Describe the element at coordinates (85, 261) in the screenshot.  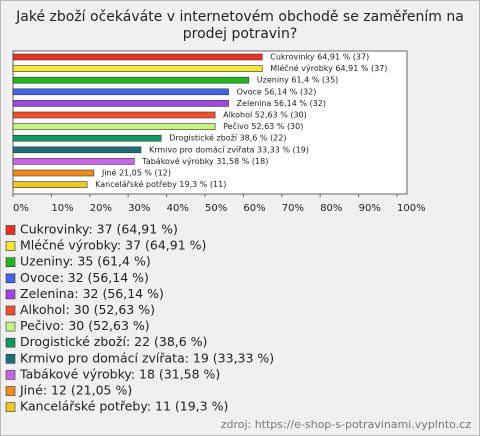
I see `legend-label: Uzeniny: 35 (61,4 %)` at that location.